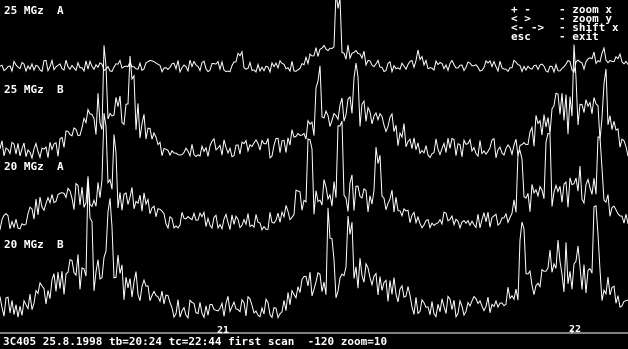 The height and width of the screenshot is (349, 628). I want to click on help-row: + - - zoom x, so click(565, 9).